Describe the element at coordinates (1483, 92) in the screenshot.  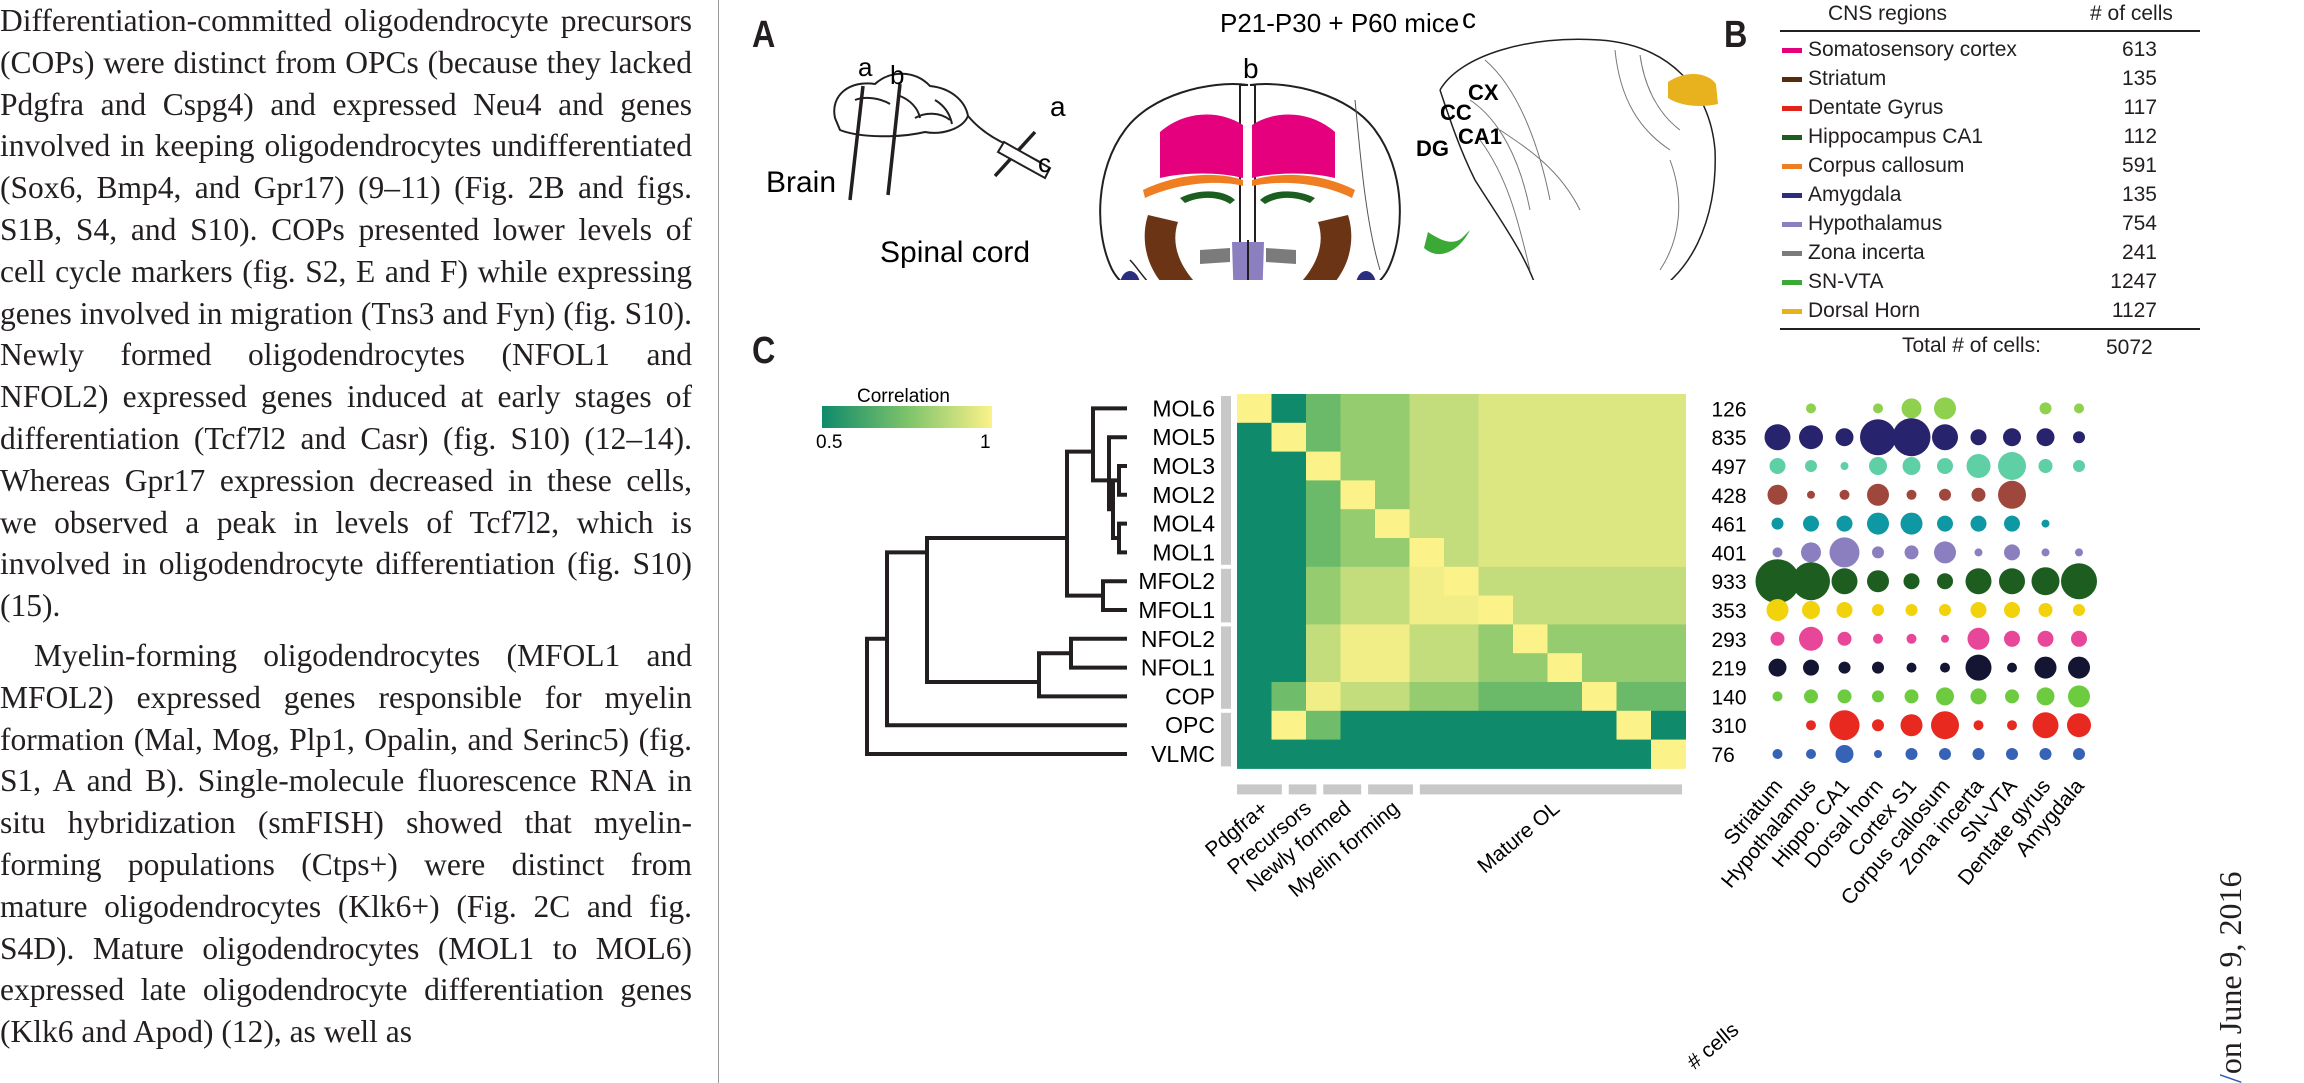
I see `label-cx: CX` at that location.